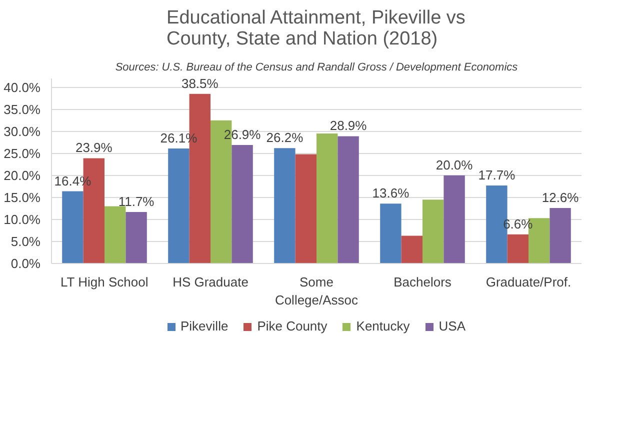 This screenshot has width=635, height=434. I want to click on data-label: 28.9%, so click(349, 126).